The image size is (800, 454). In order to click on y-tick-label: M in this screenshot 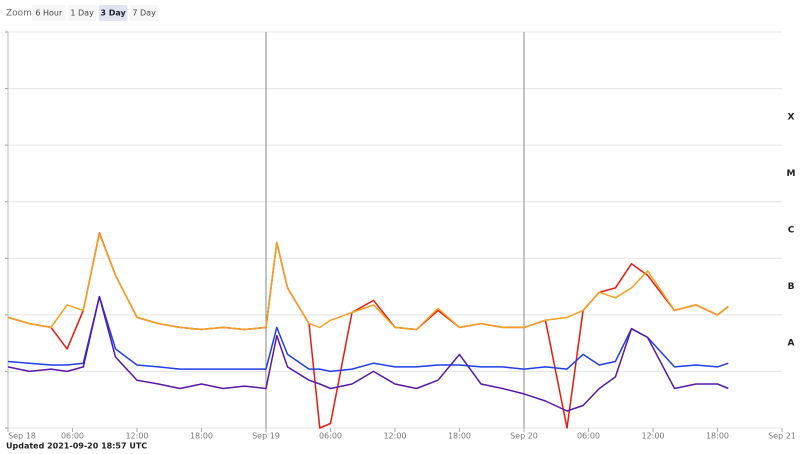, I will do `click(791, 174)`.